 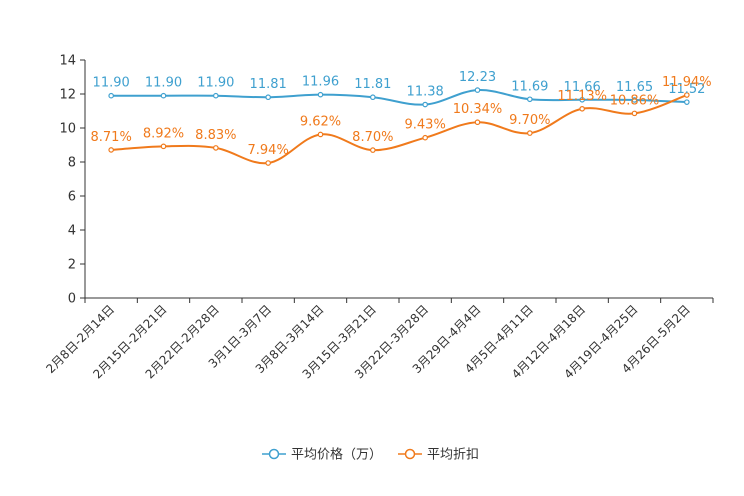 What do you see at coordinates (372, 137) in the screenshot?
I see `data-label-avg-discount: 8.70%` at bounding box center [372, 137].